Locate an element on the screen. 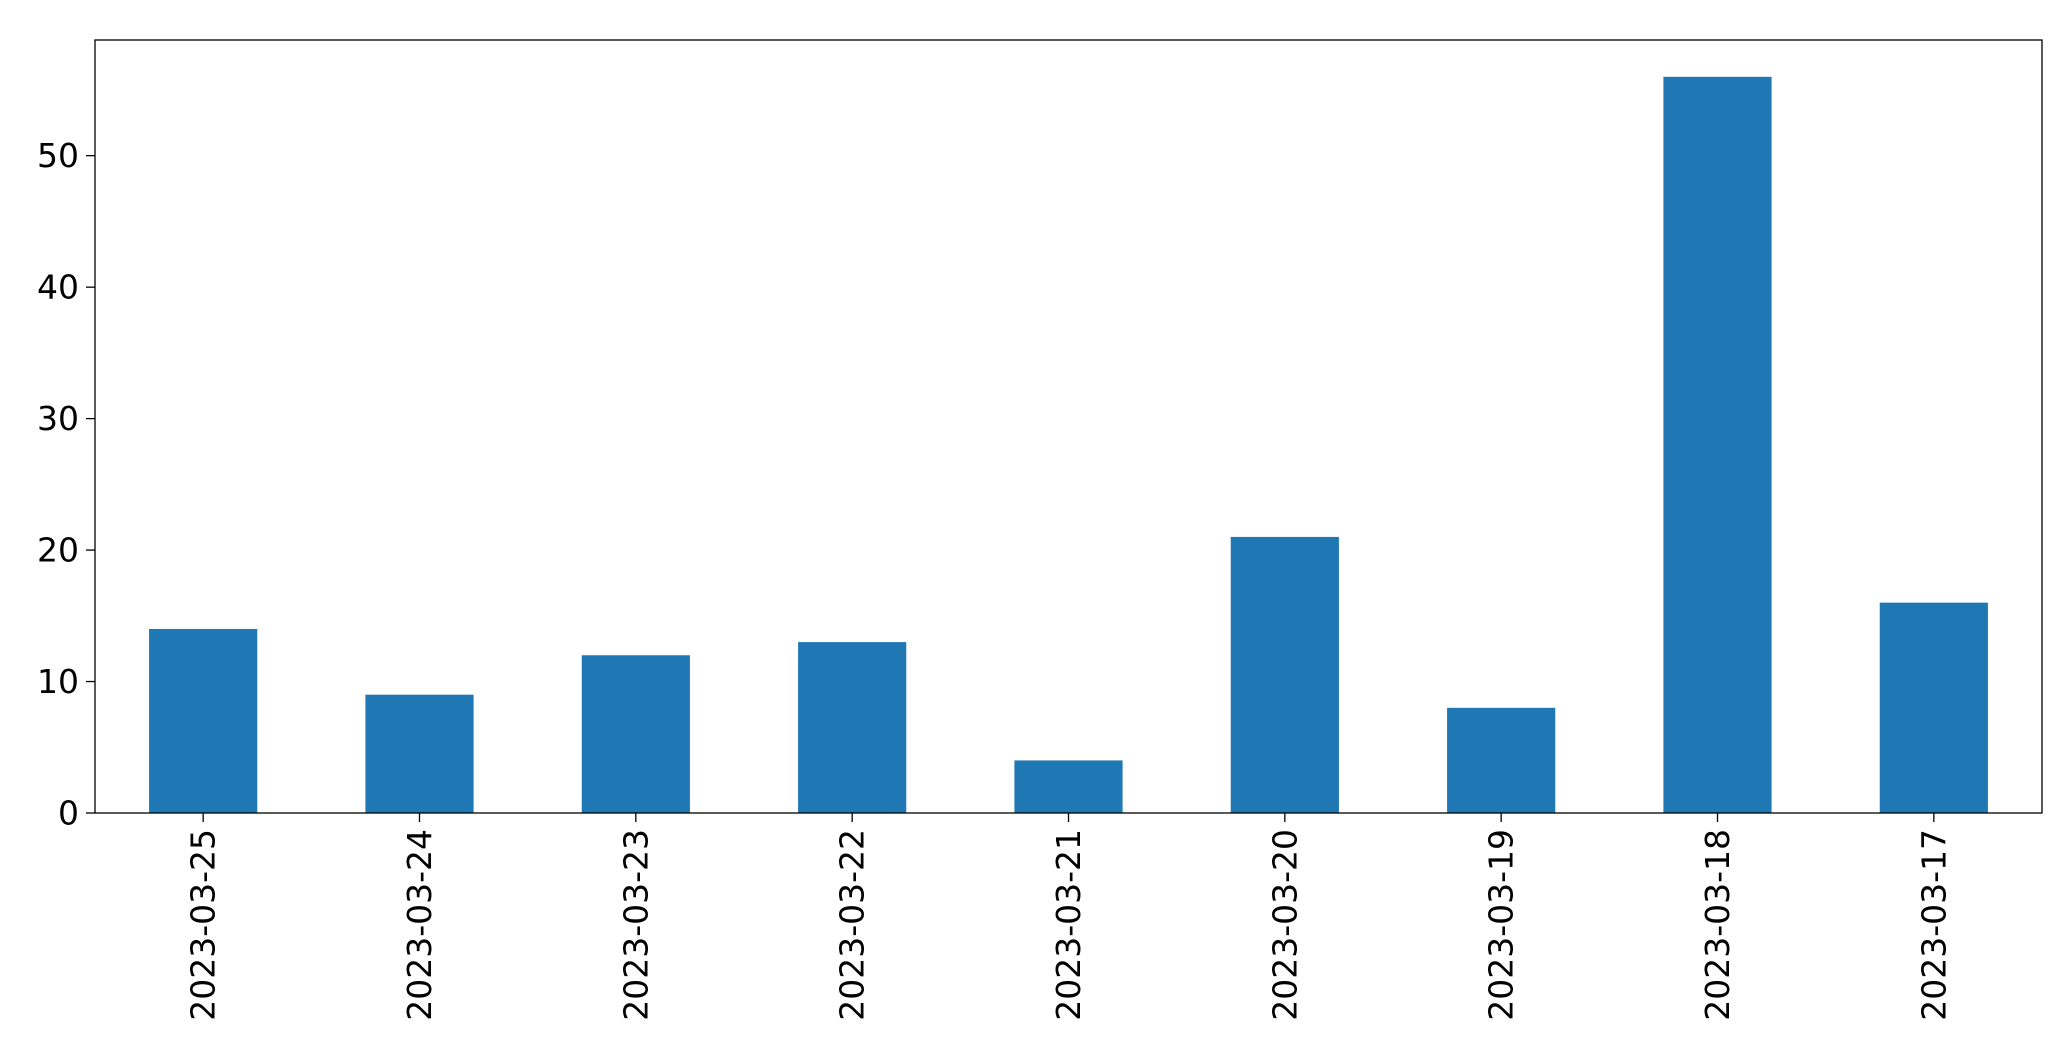  y-tick-label: 20 is located at coordinates (58, 550).